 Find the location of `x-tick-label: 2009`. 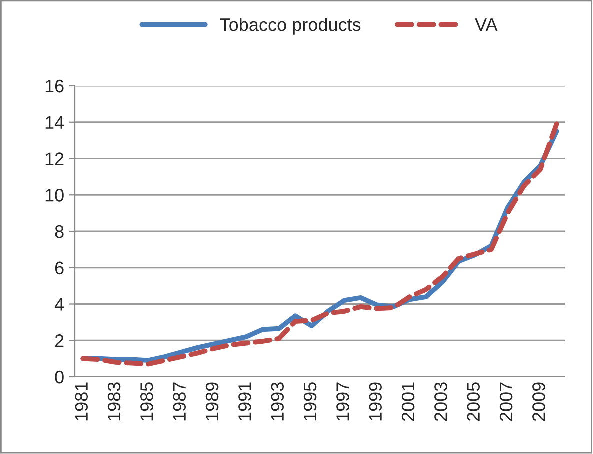

x-tick-label: 2009 is located at coordinates (539, 402).